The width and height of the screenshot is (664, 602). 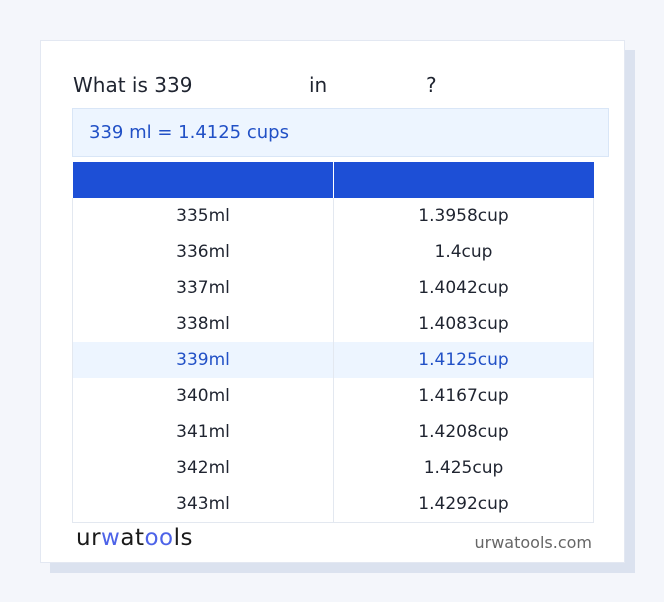 What do you see at coordinates (203, 432) in the screenshot?
I see `ml-cell: 341ml` at bounding box center [203, 432].